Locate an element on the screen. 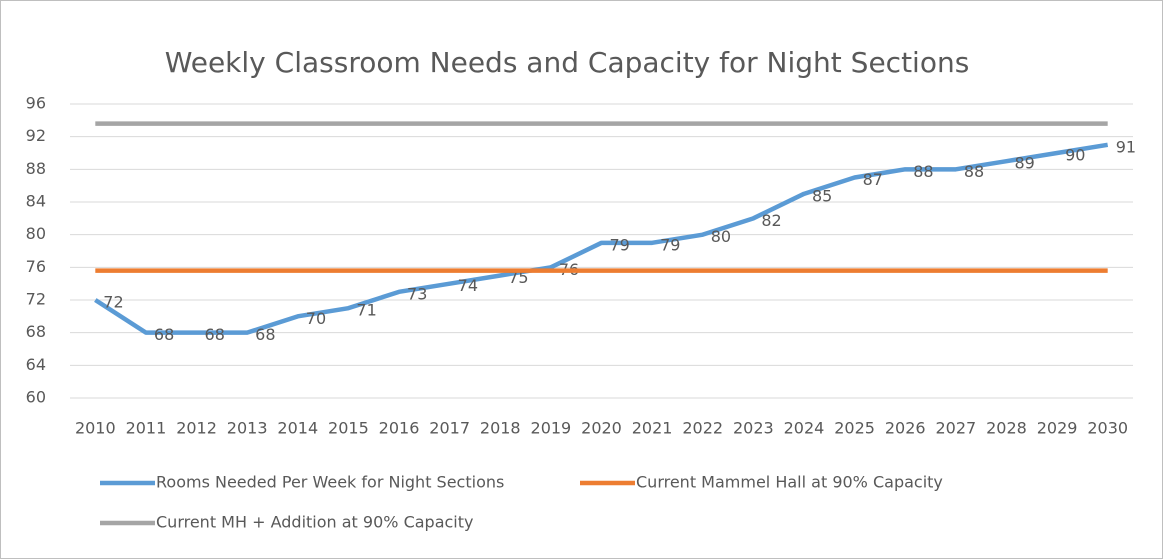 The height and width of the screenshot is (559, 1163). data-label: 89 is located at coordinates (1024, 163).